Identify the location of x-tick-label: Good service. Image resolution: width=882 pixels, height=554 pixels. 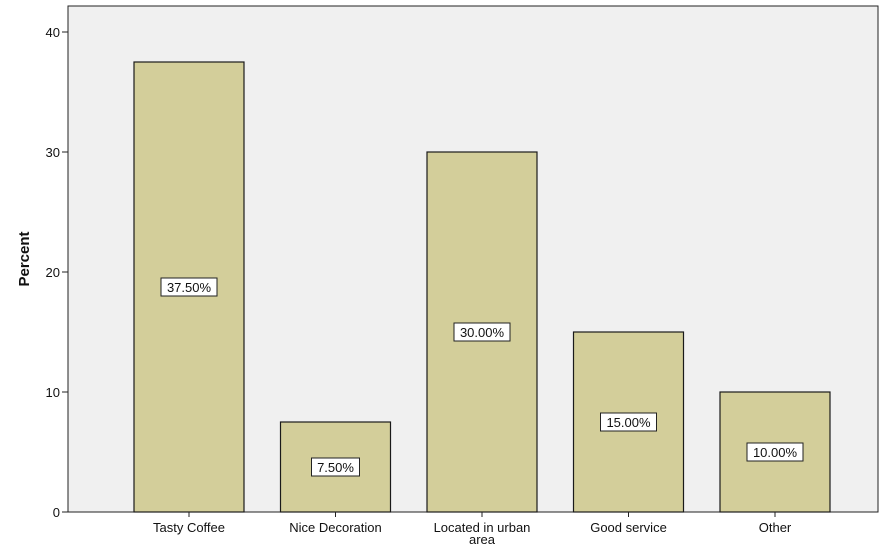
(628, 527).